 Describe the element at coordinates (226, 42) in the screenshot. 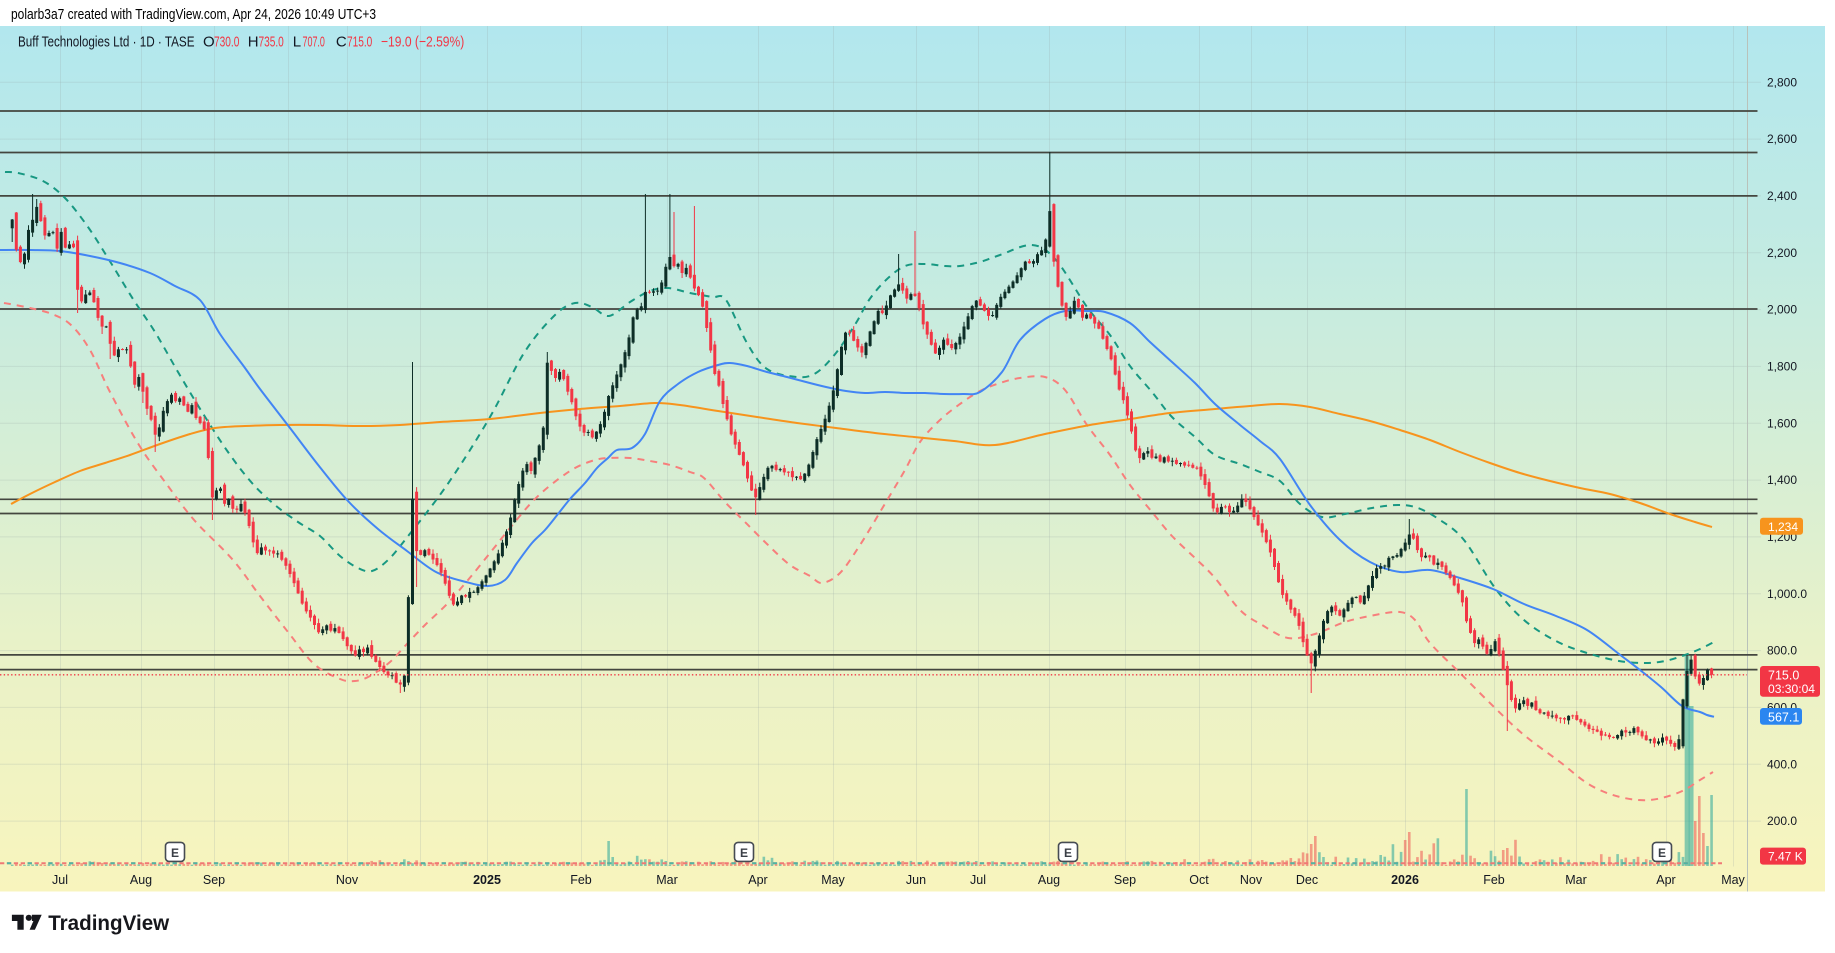

I see `svg-text: 730.0` at that location.